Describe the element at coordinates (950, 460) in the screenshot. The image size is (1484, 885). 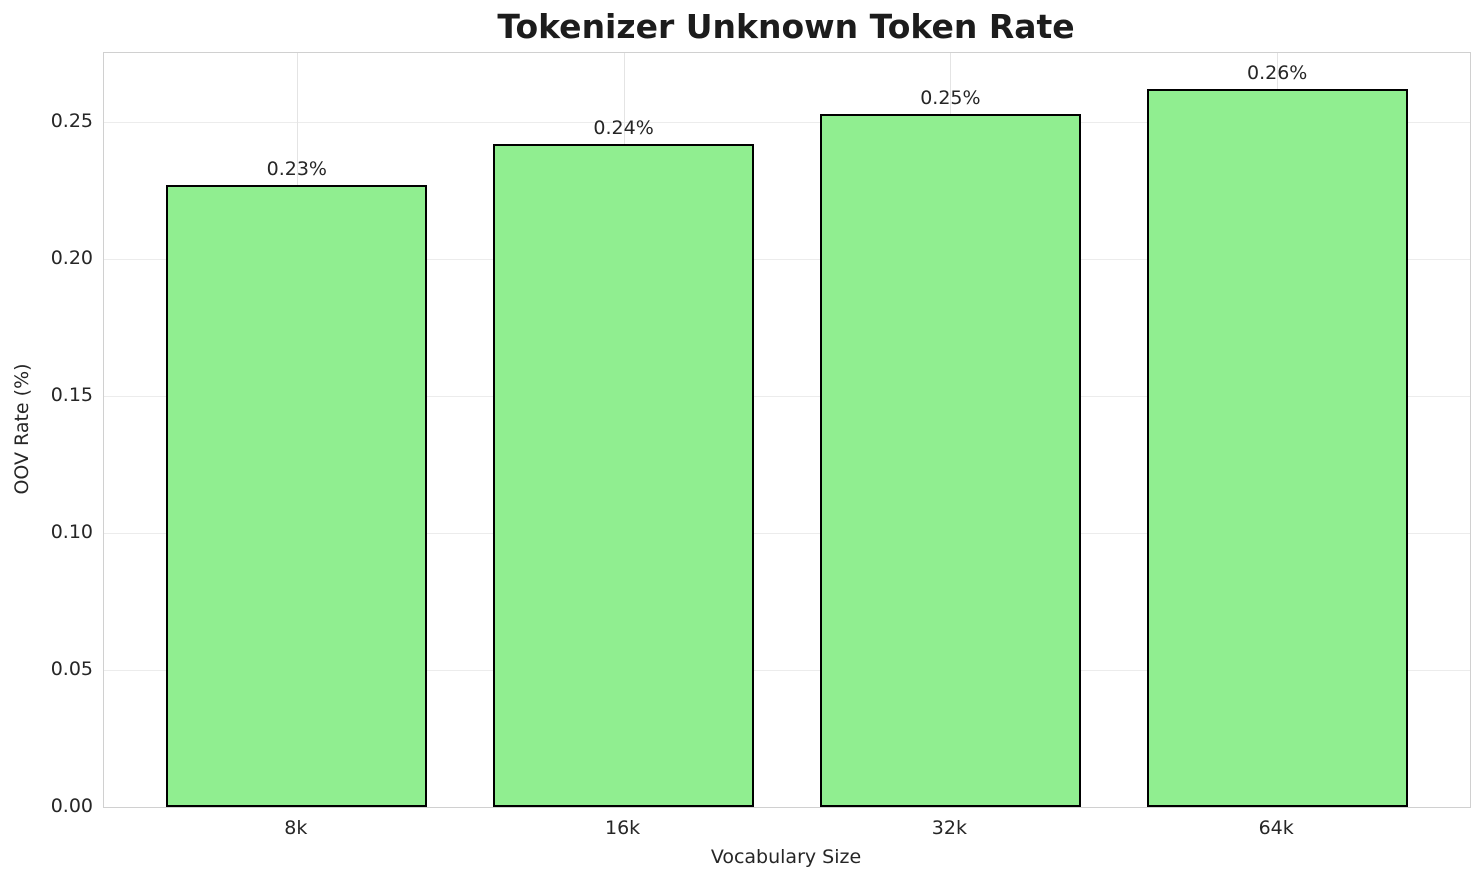
I see `bar-32k` at that location.